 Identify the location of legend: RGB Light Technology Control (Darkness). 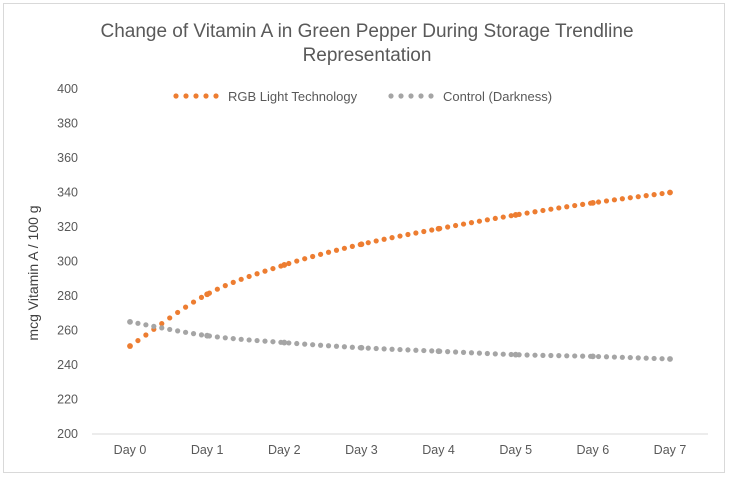
(362, 96).